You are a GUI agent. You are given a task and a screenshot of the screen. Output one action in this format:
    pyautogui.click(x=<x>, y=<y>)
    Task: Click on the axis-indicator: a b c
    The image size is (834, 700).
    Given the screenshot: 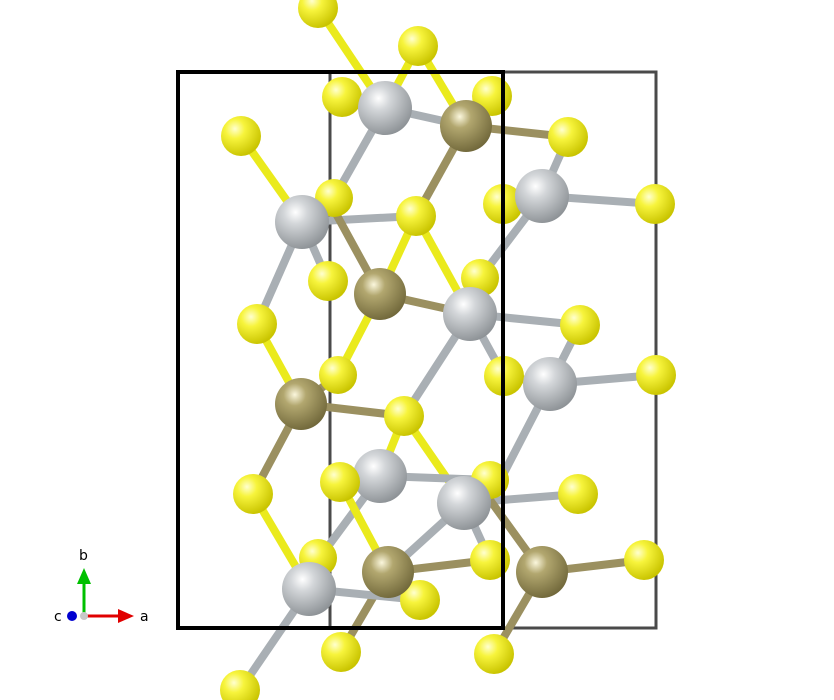 What is the action you would take?
    pyautogui.click(x=101, y=586)
    